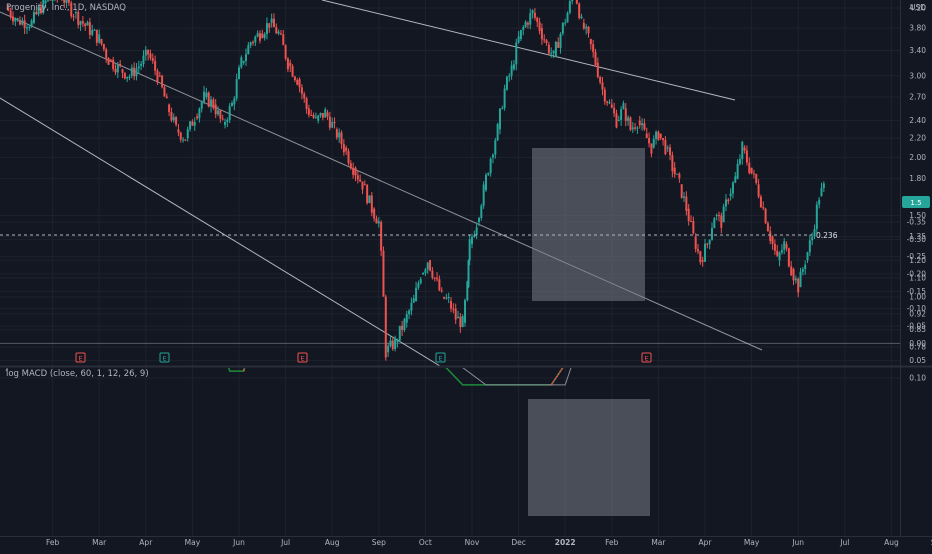  What do you see at coordinates (193, 542) in the screenshot?
I see `time-axis-label: May` at bounding box center [193, 542].